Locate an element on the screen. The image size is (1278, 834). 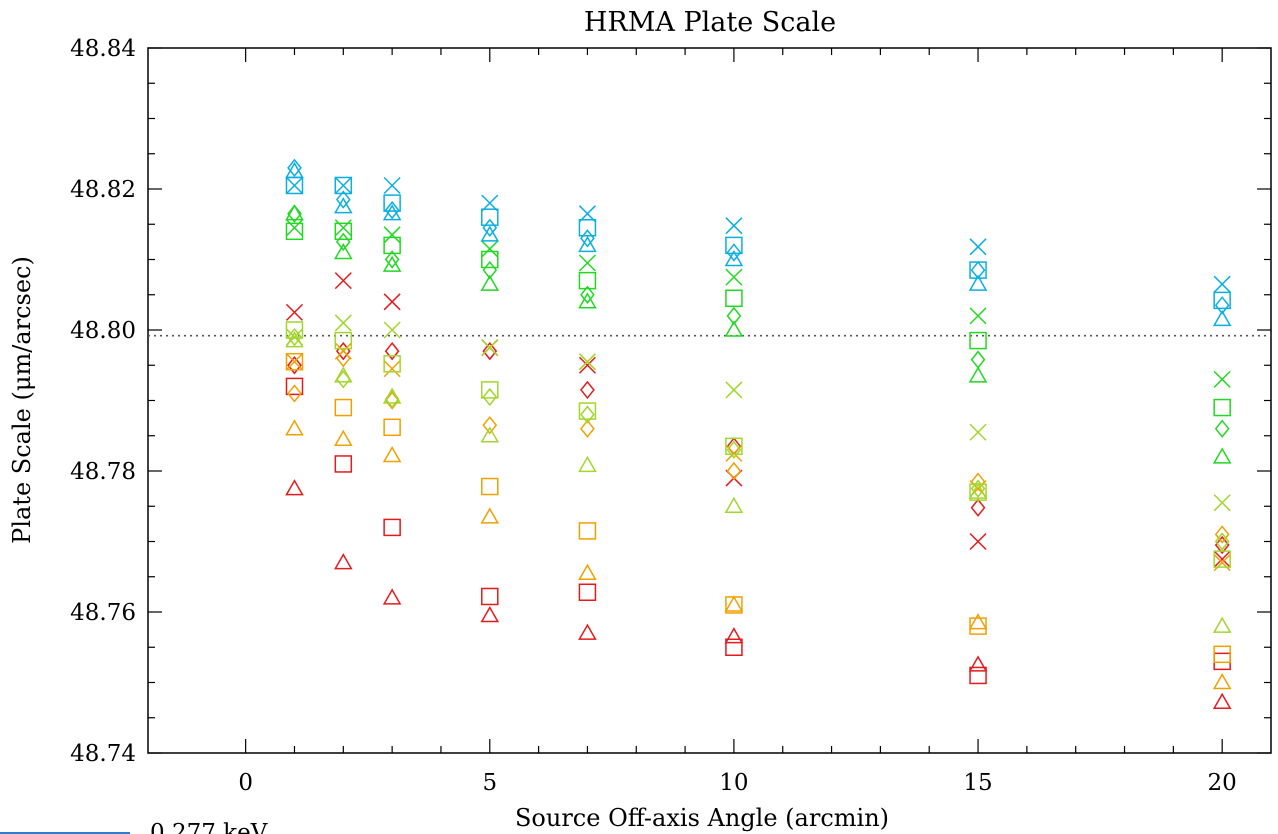
legend: 0.277 keV is located at coordinates (134, 827).